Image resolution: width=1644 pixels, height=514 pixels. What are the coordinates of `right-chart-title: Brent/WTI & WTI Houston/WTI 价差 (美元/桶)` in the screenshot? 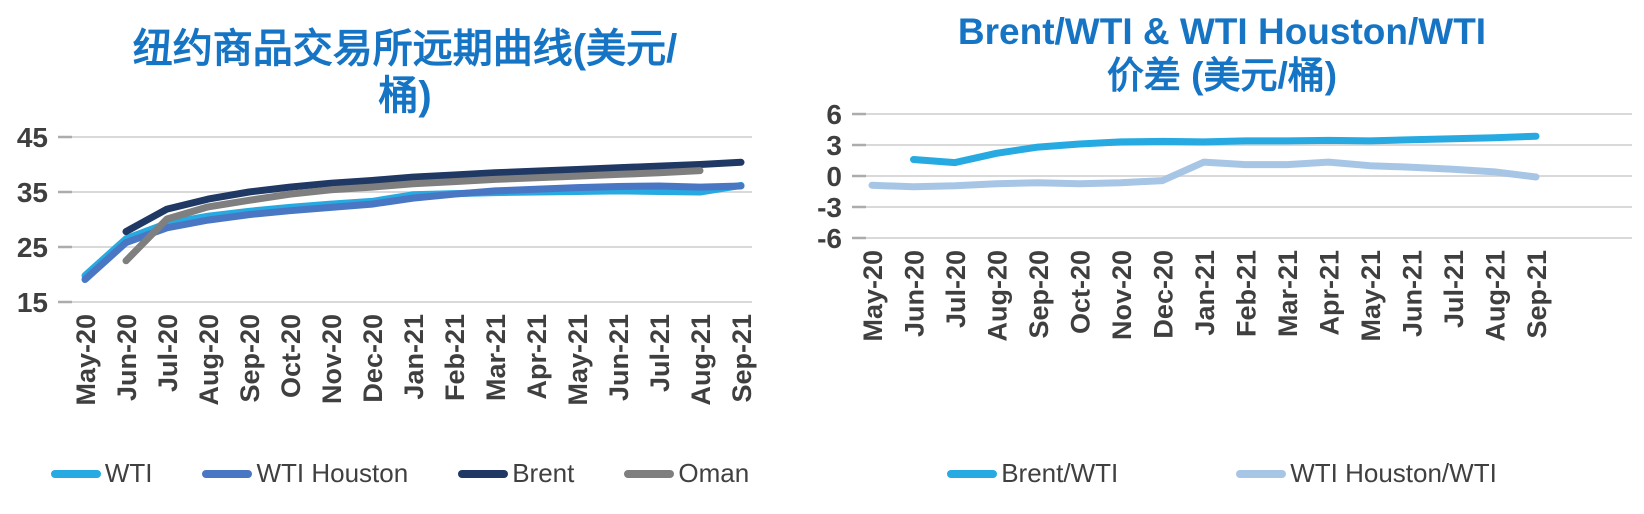 It's located at (1222, 53).